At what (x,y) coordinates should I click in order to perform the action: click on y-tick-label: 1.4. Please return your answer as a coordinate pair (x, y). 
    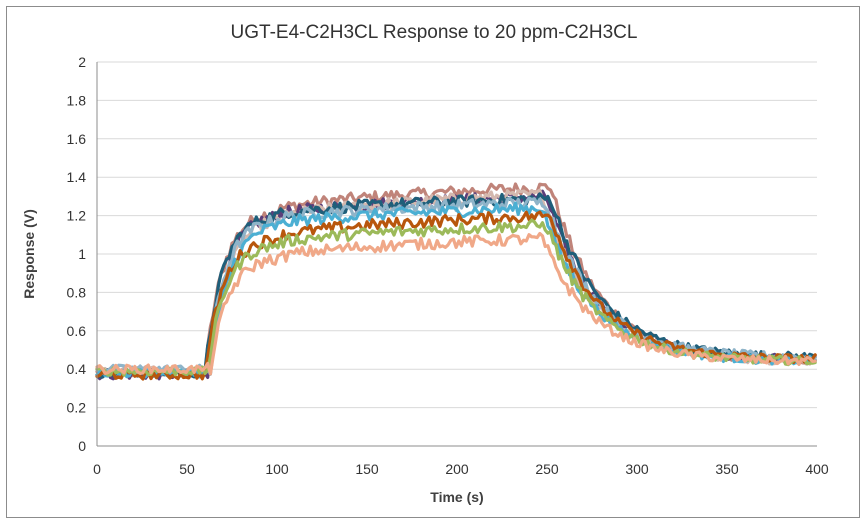
    Looking at the image, I should click on (77, 177).